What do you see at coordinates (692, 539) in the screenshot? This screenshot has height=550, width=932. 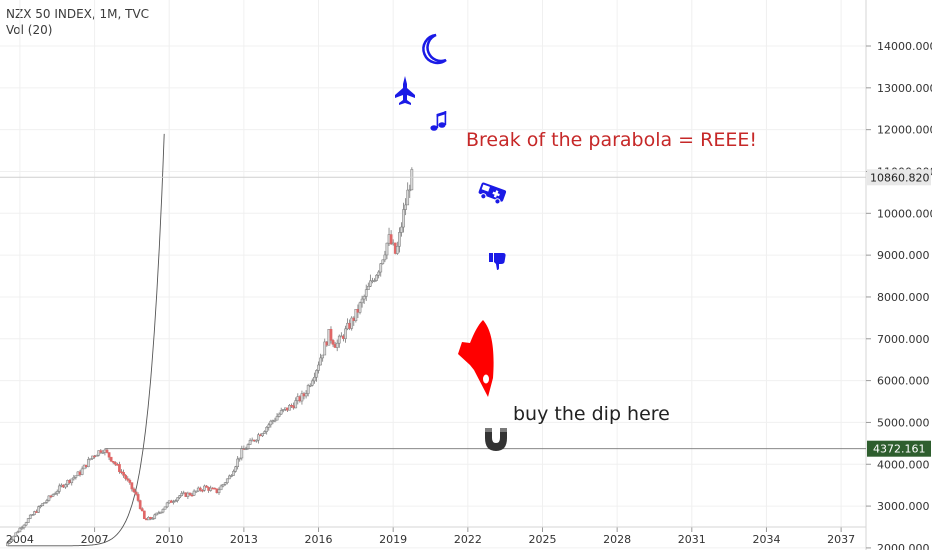 I see `time-tick-label: 2031` at bounding box center [692, 539].